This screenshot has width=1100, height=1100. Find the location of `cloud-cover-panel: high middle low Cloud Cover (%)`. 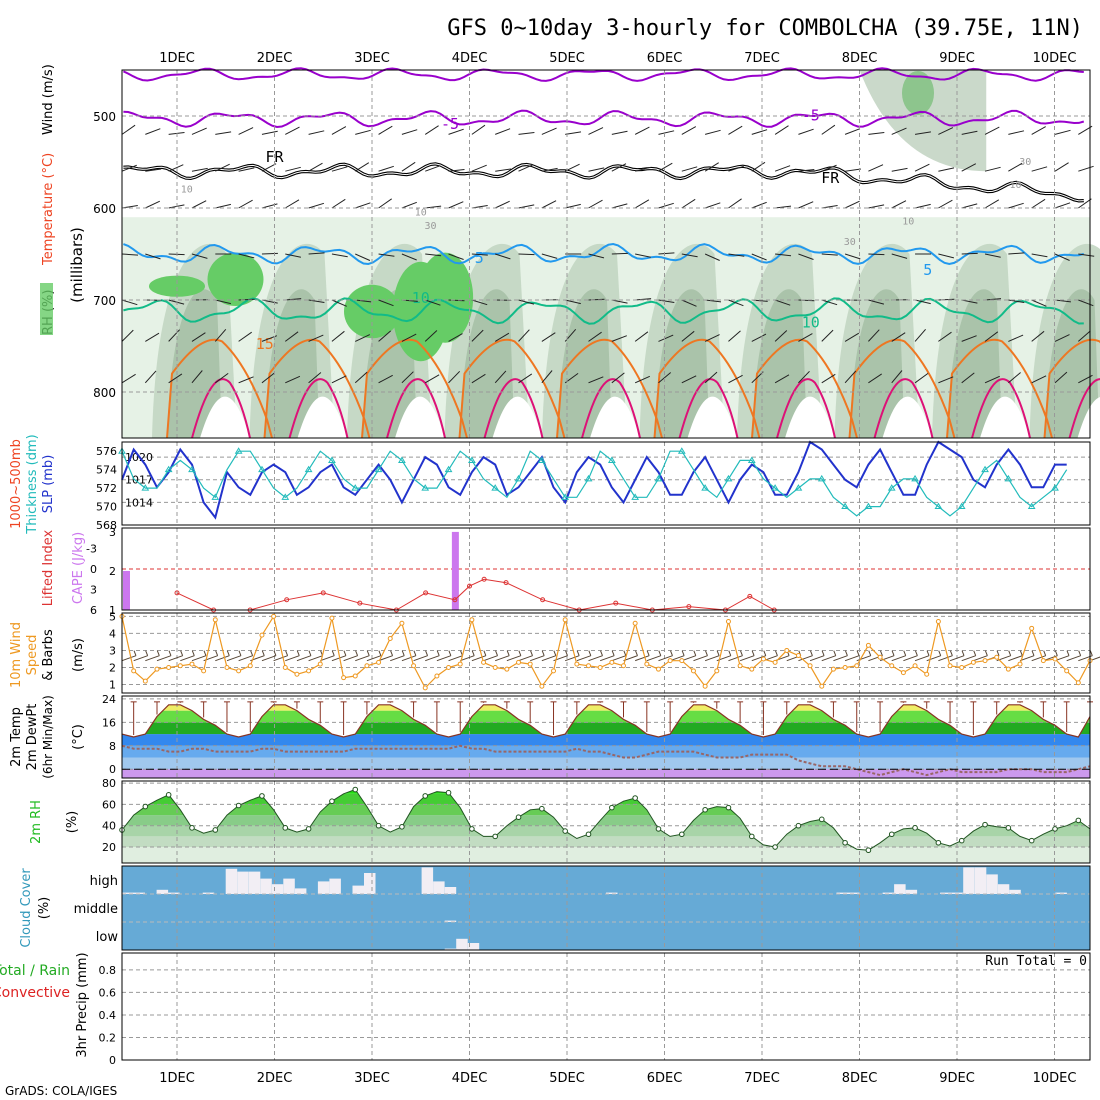

cloud-cover-panel: high middle low Cloud Cover (%) is located at coordinates (555, 908).